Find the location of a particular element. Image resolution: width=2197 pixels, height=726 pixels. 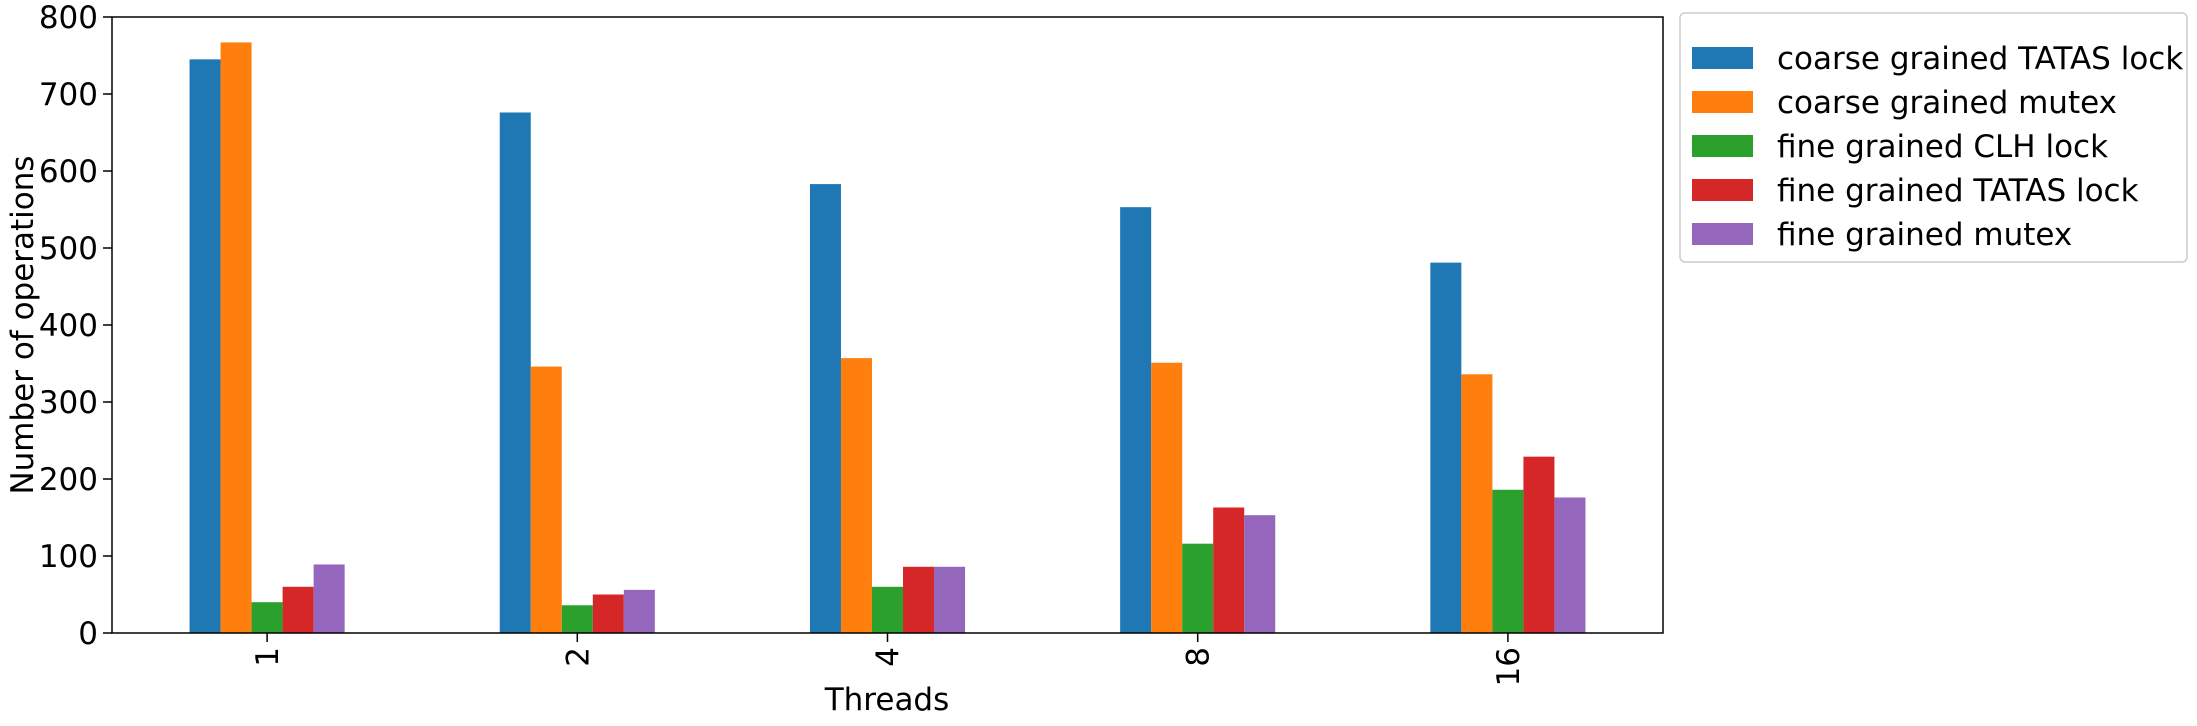

x-axis: 1 2 4 8 16 is located at coordinates (888, 659).